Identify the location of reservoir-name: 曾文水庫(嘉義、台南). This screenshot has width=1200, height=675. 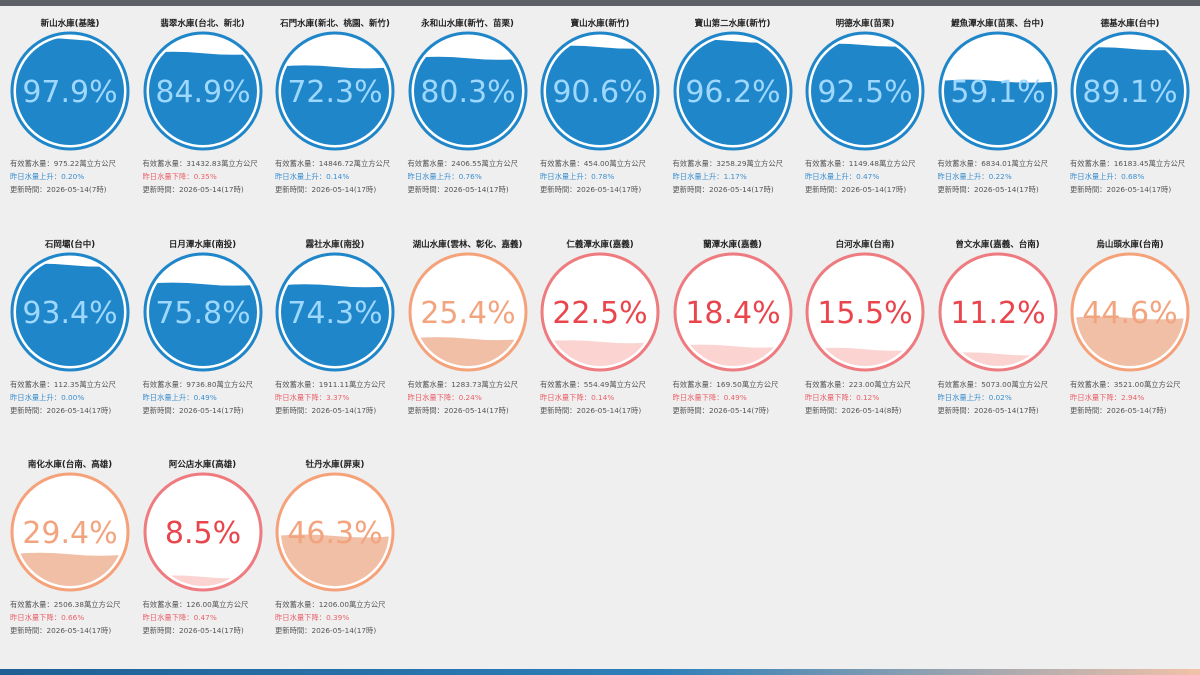
(997, 245).